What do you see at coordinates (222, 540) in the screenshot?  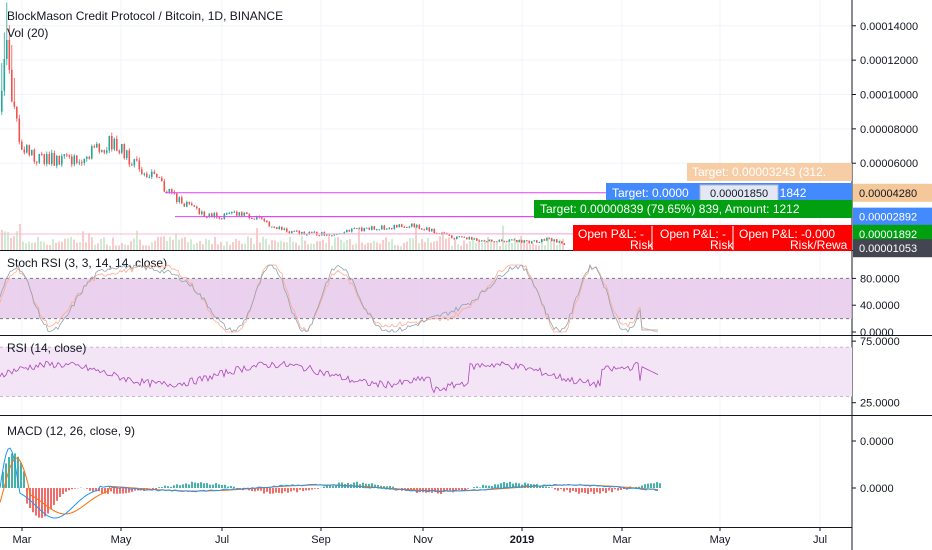 I see `x-tick-label-2: Jul` at bounding box center [222, 540].